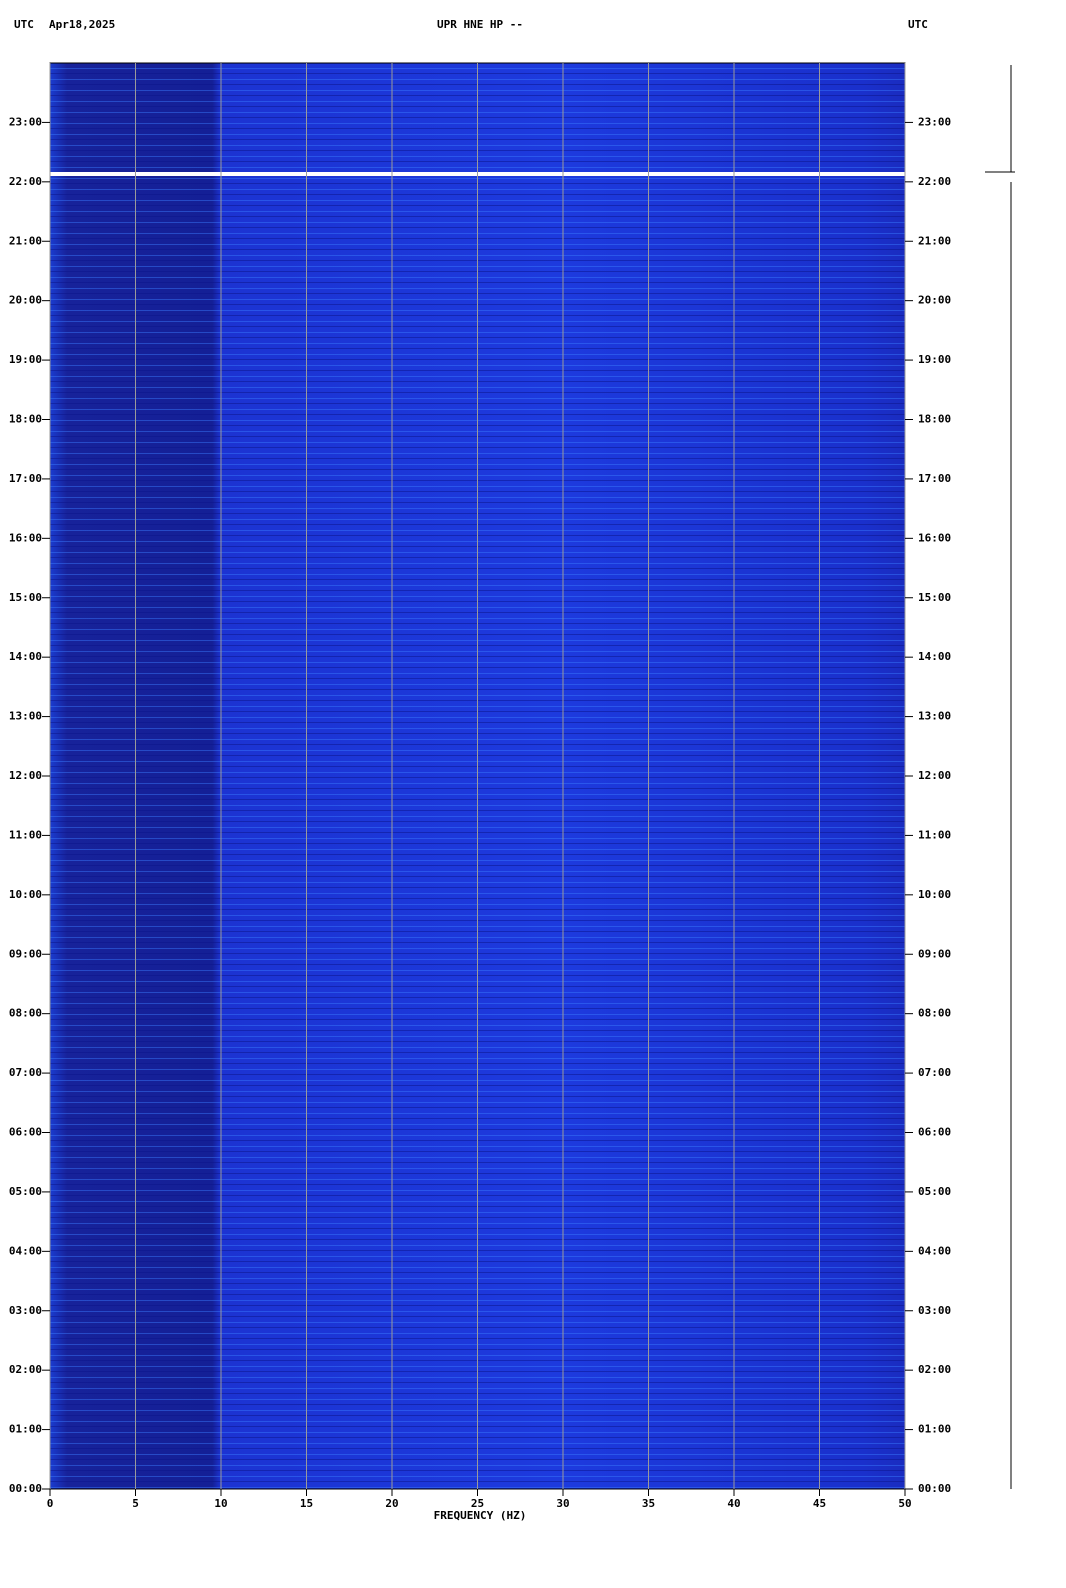  Describe the element at coordinates (25, 1132) in the screenshot. I see `y-tick-label: 06:00` at that location.